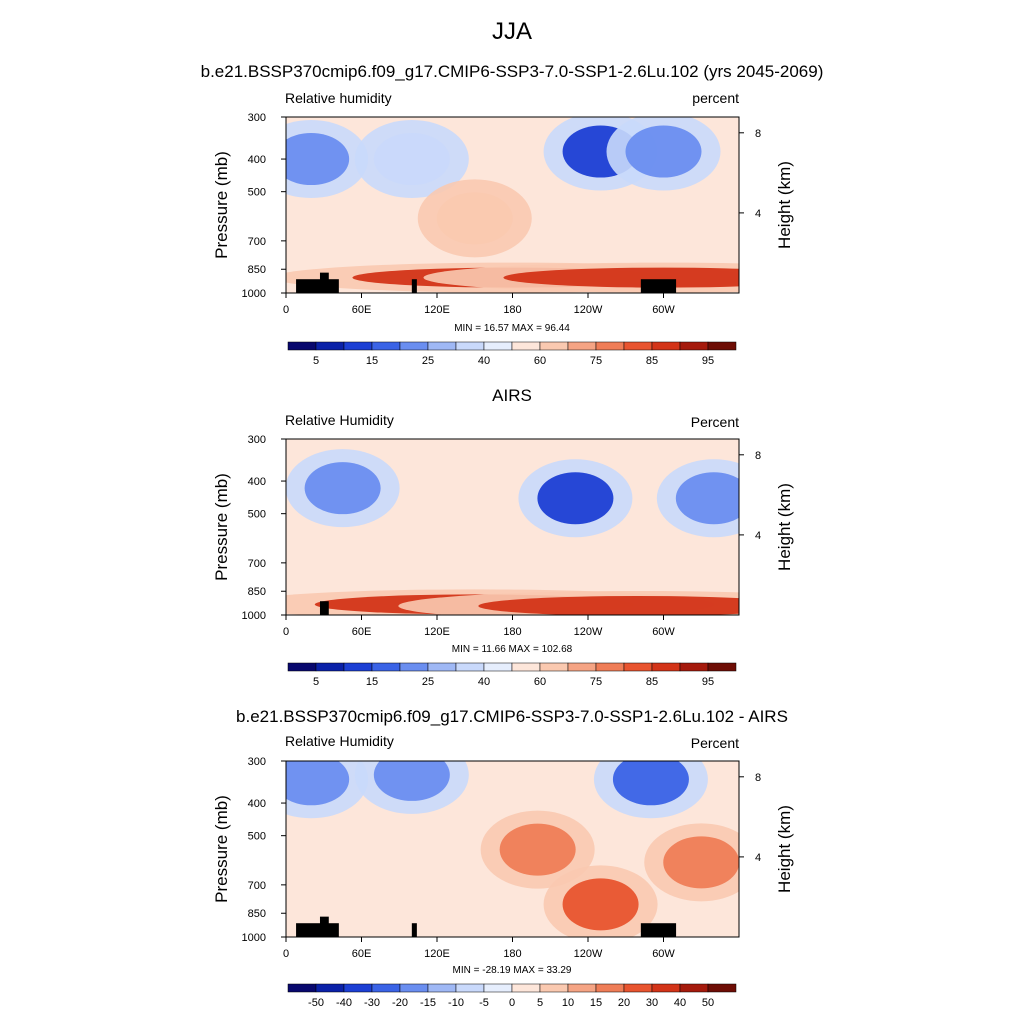 Image resolution: width=1024 pixels, height=1024 pixels. I want to click on panel-3-units-label: Percent, so click(714, 743).